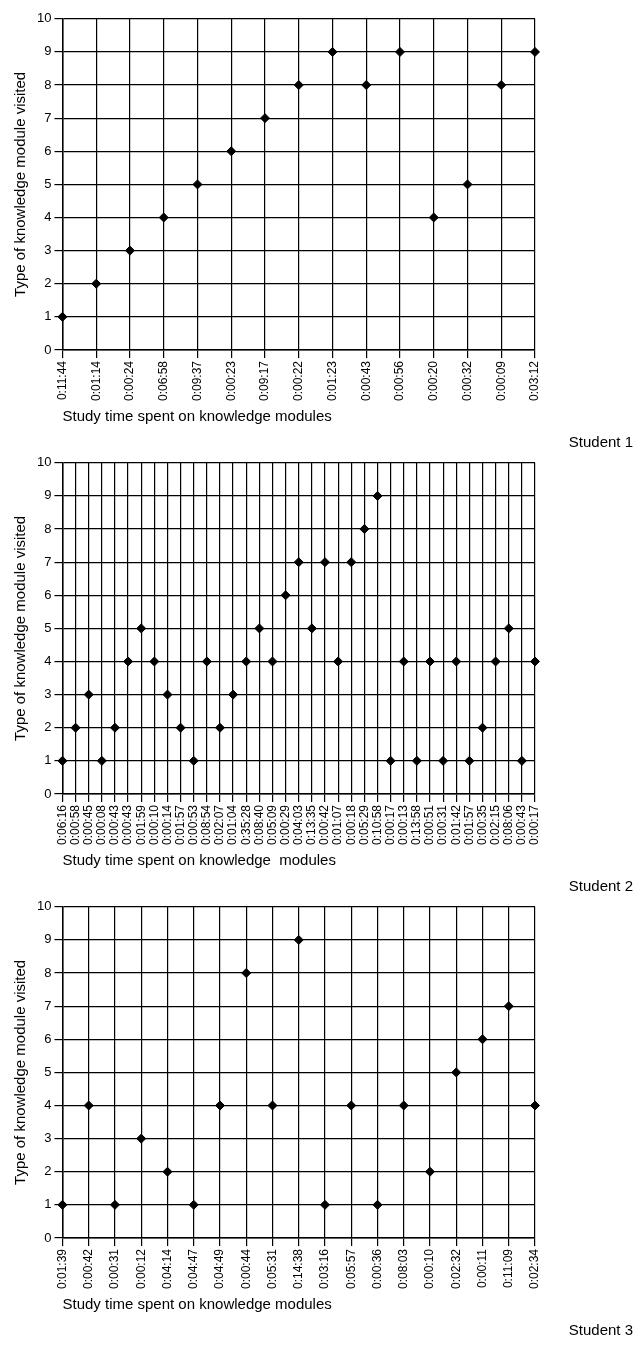  Describe the element at coordinates (508, 825) in the screenshot. I see `x-tick-label: 0:08:06` at that location.